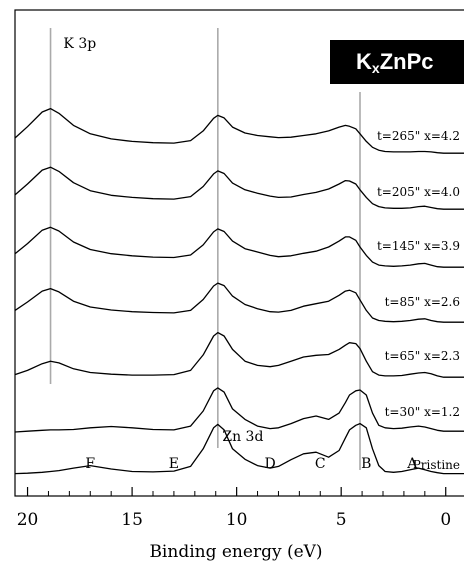  I want to click on x-tick-label: 0, so click(445, 520).